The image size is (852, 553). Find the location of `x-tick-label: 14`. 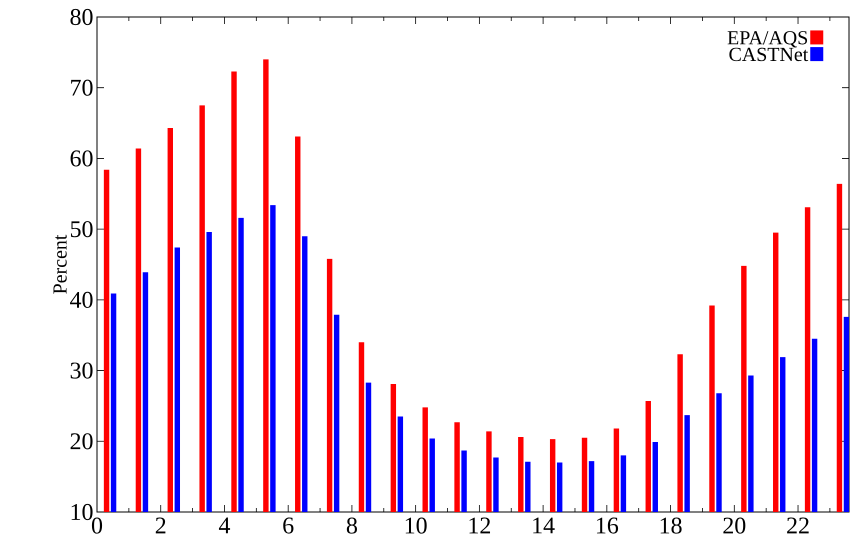

x-tick-label: 14 is located at coordinates (544, 526).